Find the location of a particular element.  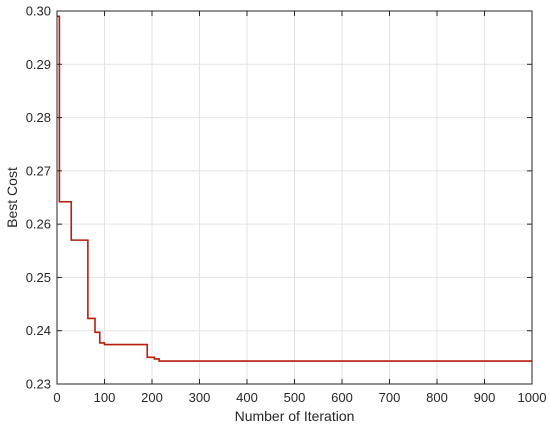

x-tick-label: 800 is located at coordinates (437, 397).